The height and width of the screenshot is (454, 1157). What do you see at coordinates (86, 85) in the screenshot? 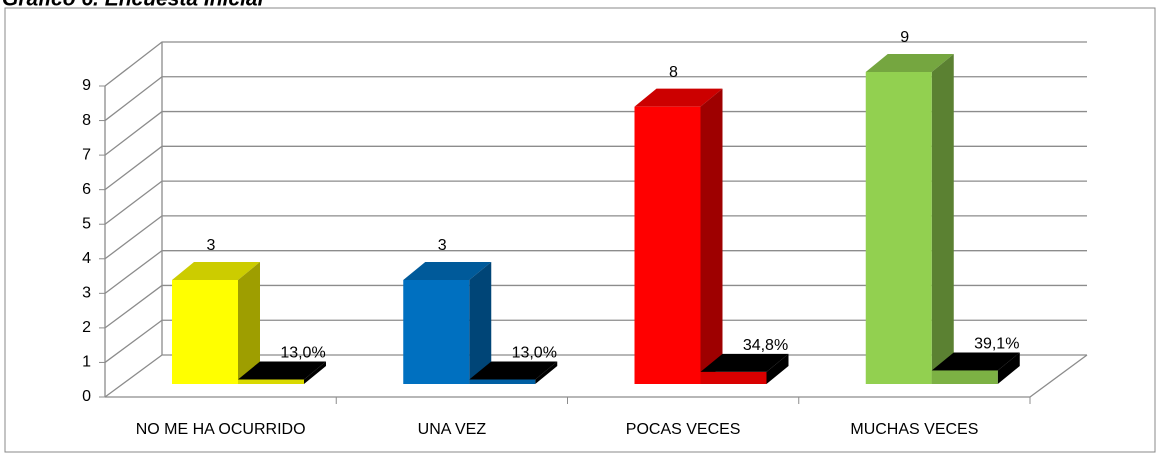
I see `y-tick-label: 9` at bounding box center [86, 85].